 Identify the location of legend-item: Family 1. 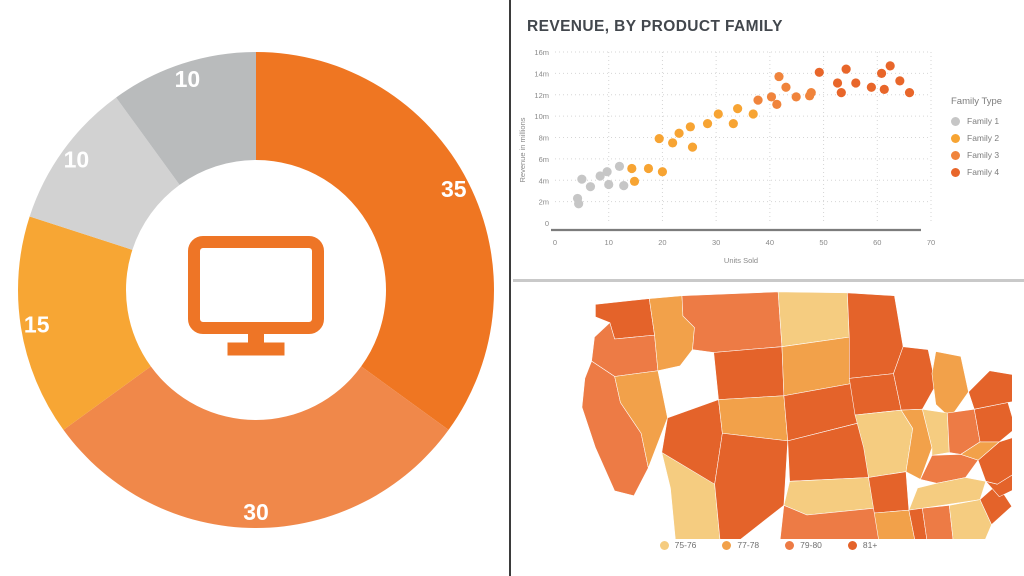
(987, 121).